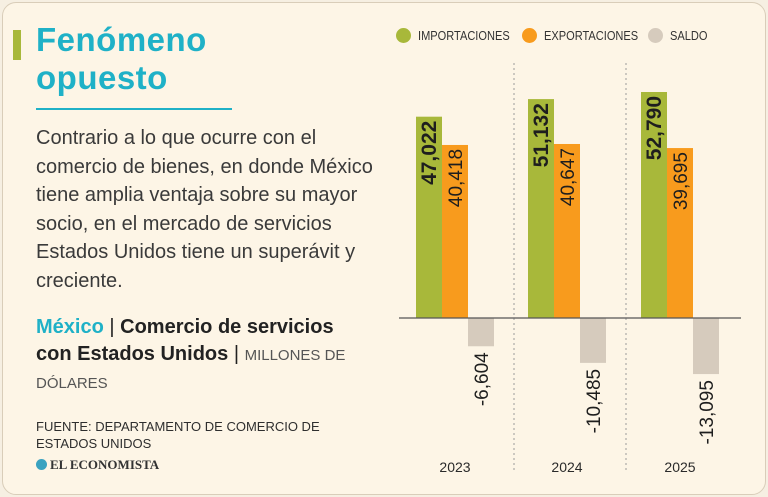 This screenshot has width=768, height=497. Describe the element at coordinates (185, 340) in the screenshot. I see `subtitle-main: Comercio de servicios con Estados Unidos` at that location.